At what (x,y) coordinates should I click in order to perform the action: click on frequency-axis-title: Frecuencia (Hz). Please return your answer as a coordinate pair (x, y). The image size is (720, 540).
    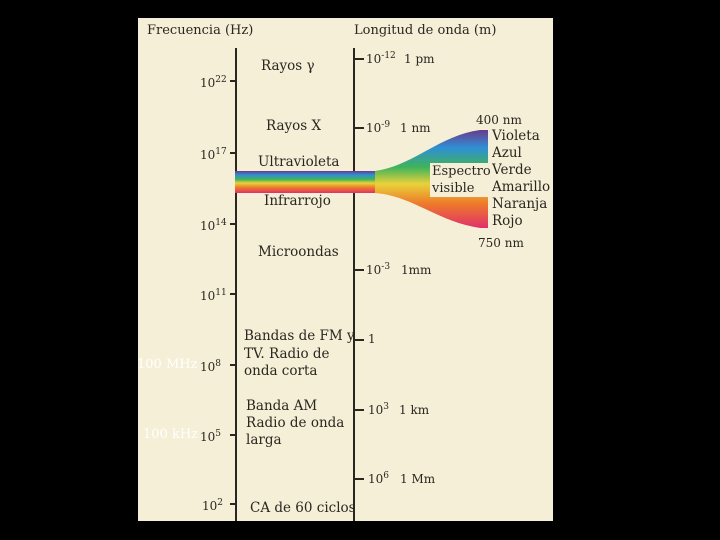
    Looking at the image, I should click on (200, 30).